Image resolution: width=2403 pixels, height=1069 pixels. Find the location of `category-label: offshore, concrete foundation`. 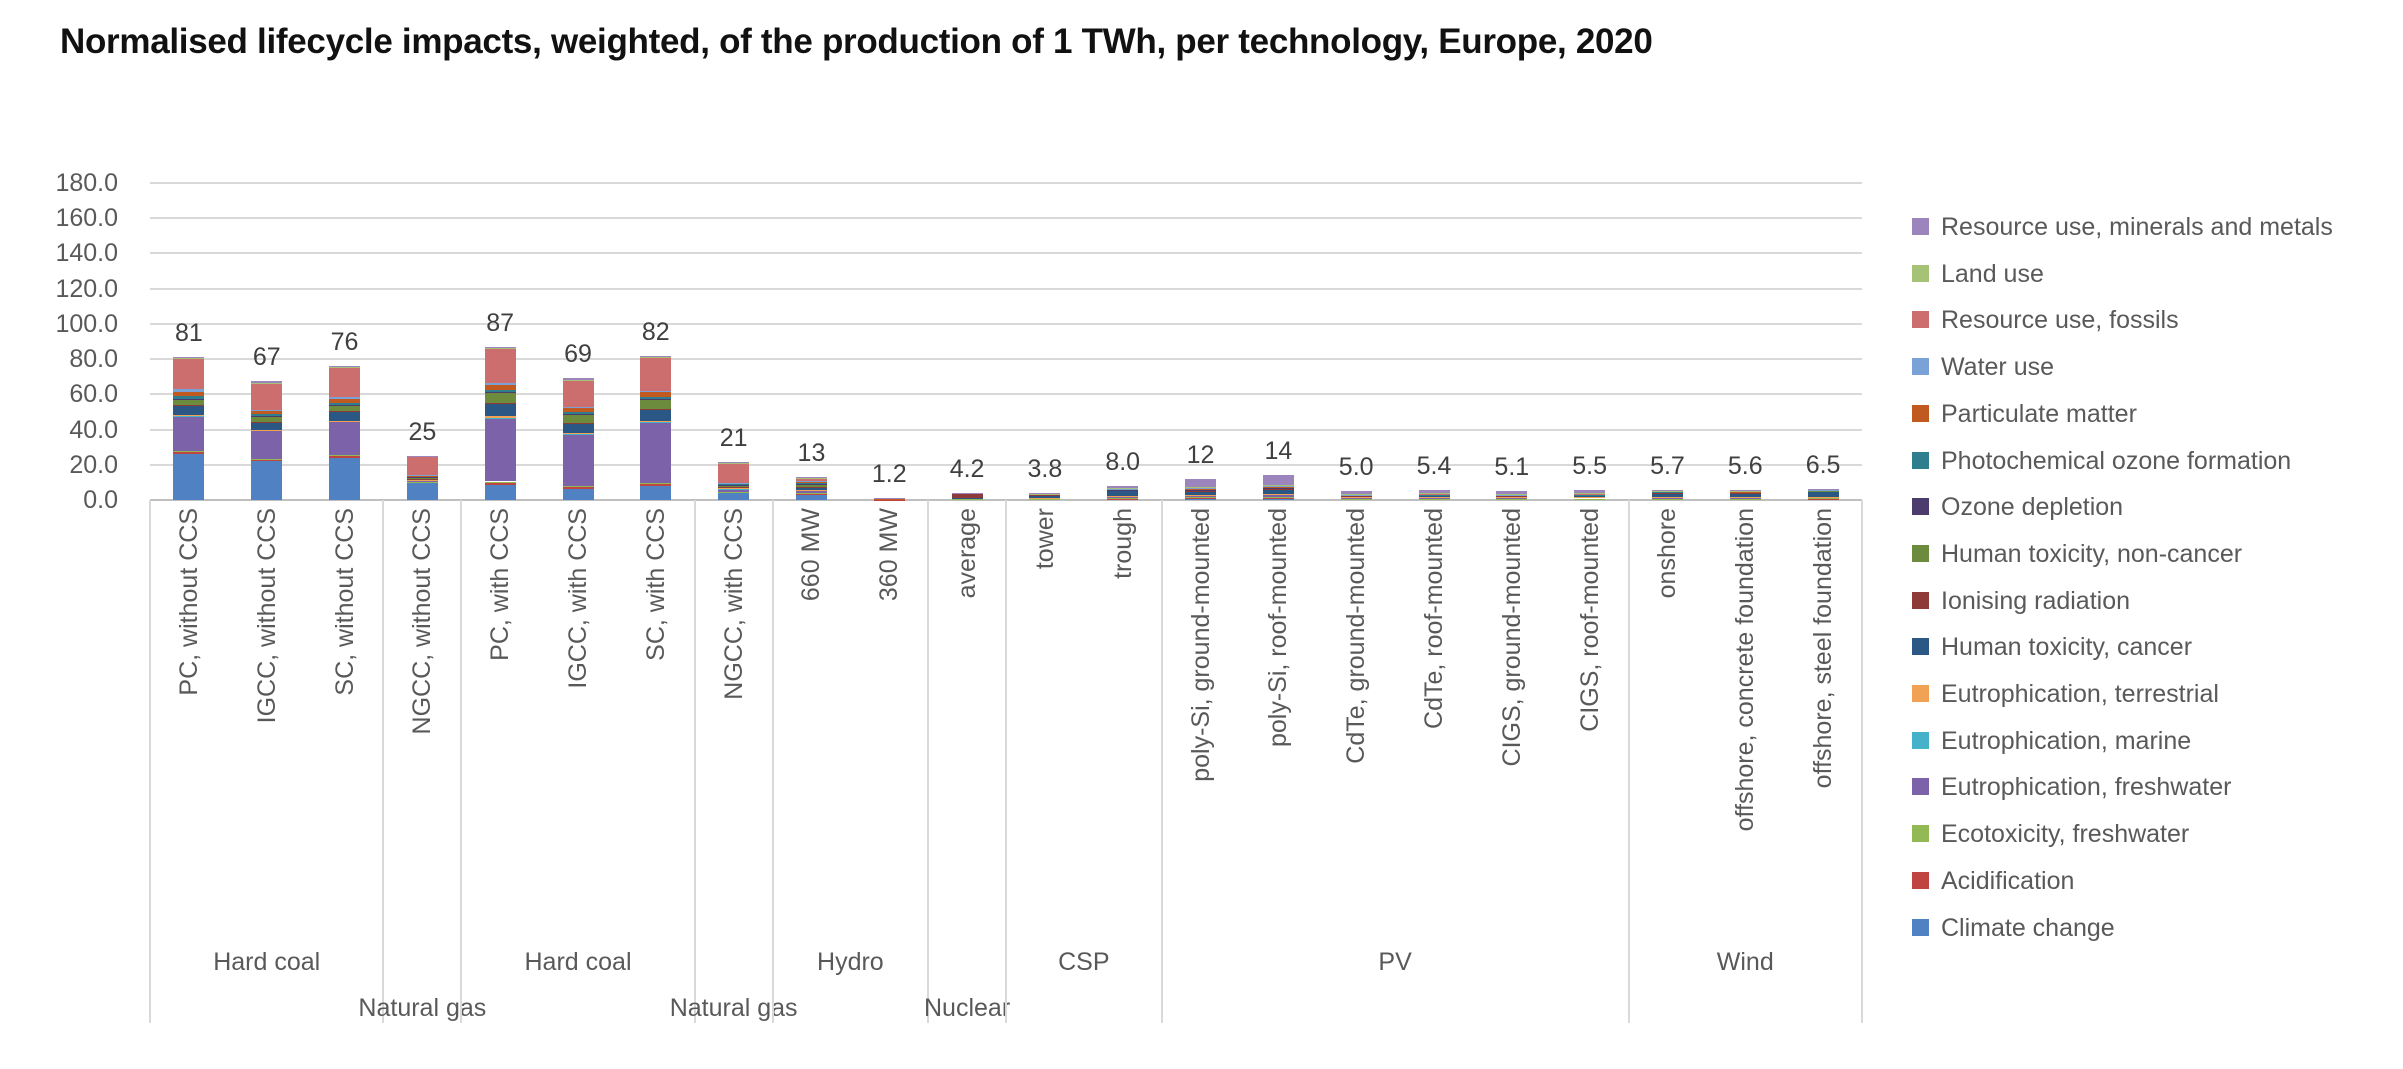

category-label: offshore, concrete foundation is located at coordinates (1745, 670).